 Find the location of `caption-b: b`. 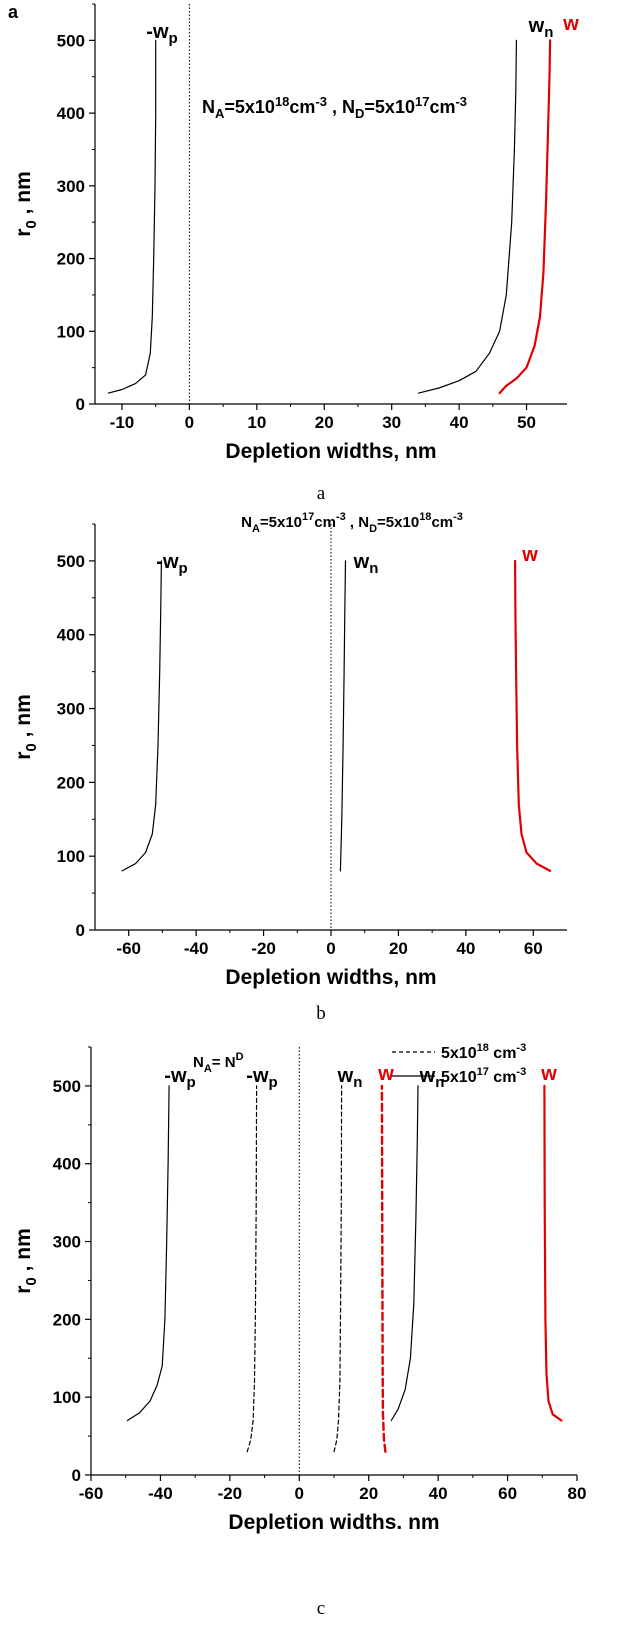

caption-b: b is located at coordinates (321, 1013).